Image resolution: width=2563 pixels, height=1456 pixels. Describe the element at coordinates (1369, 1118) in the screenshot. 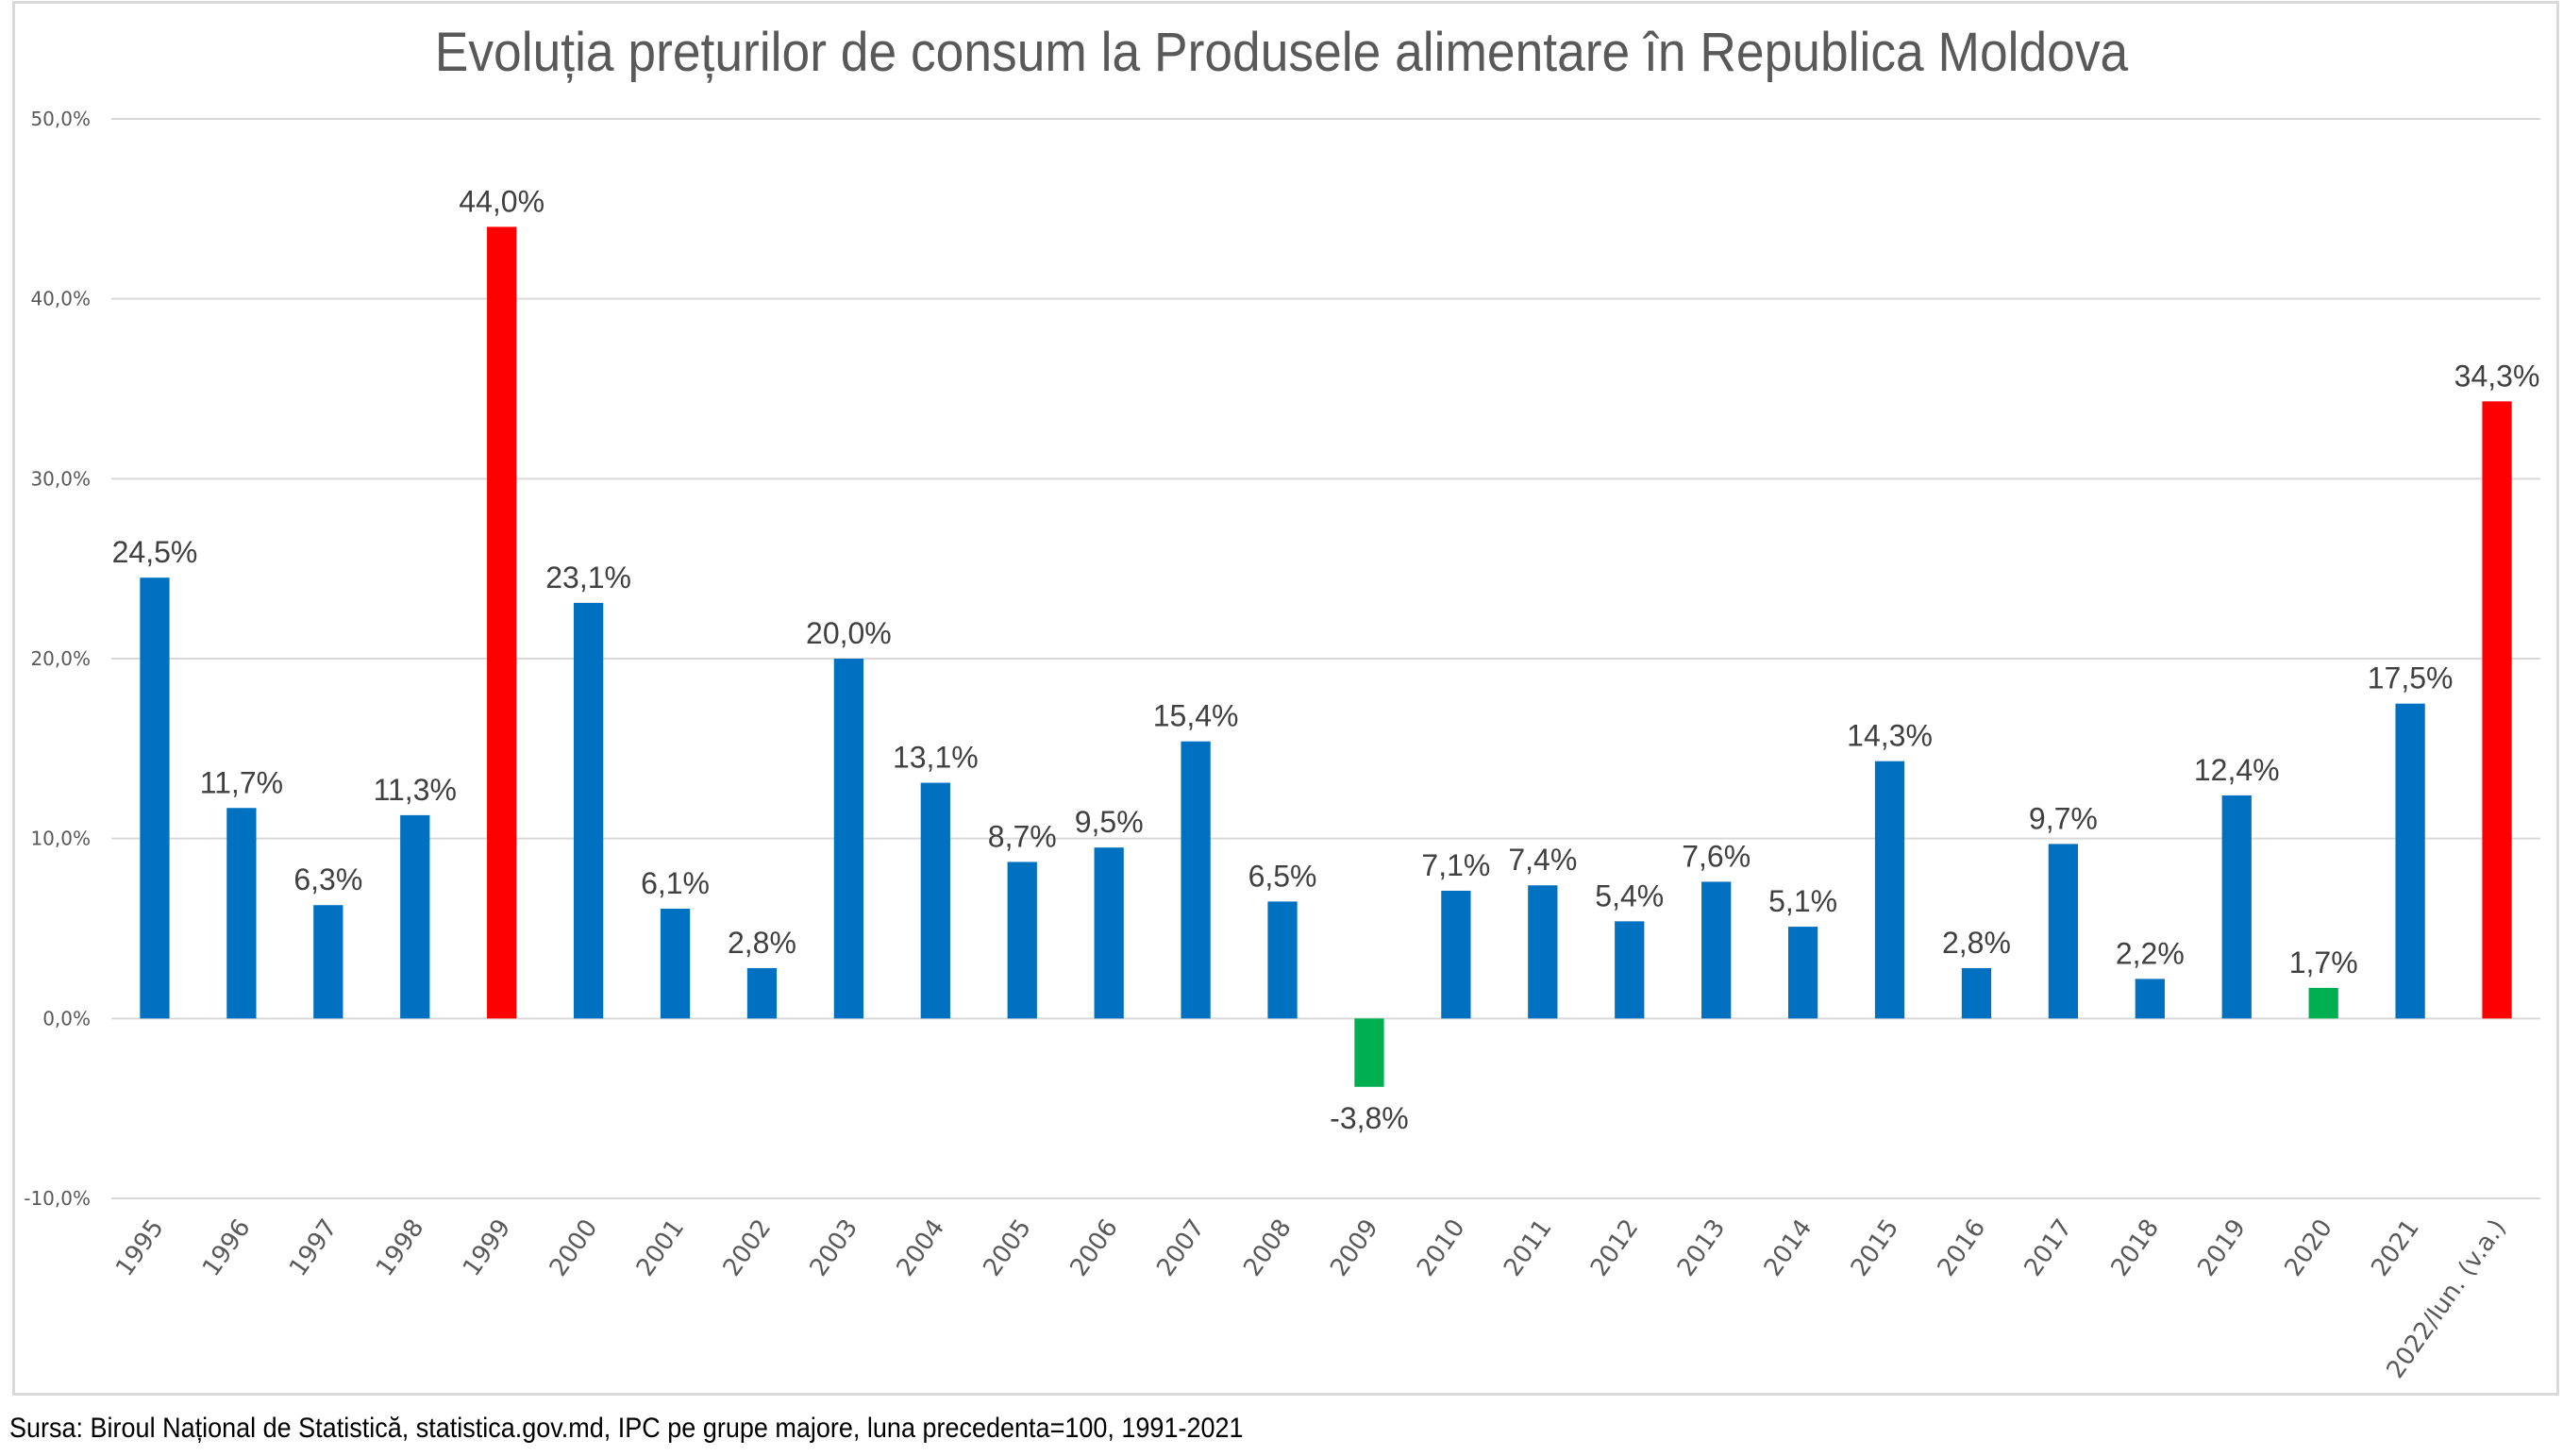

I see `data-label: -3,8%` at that location.